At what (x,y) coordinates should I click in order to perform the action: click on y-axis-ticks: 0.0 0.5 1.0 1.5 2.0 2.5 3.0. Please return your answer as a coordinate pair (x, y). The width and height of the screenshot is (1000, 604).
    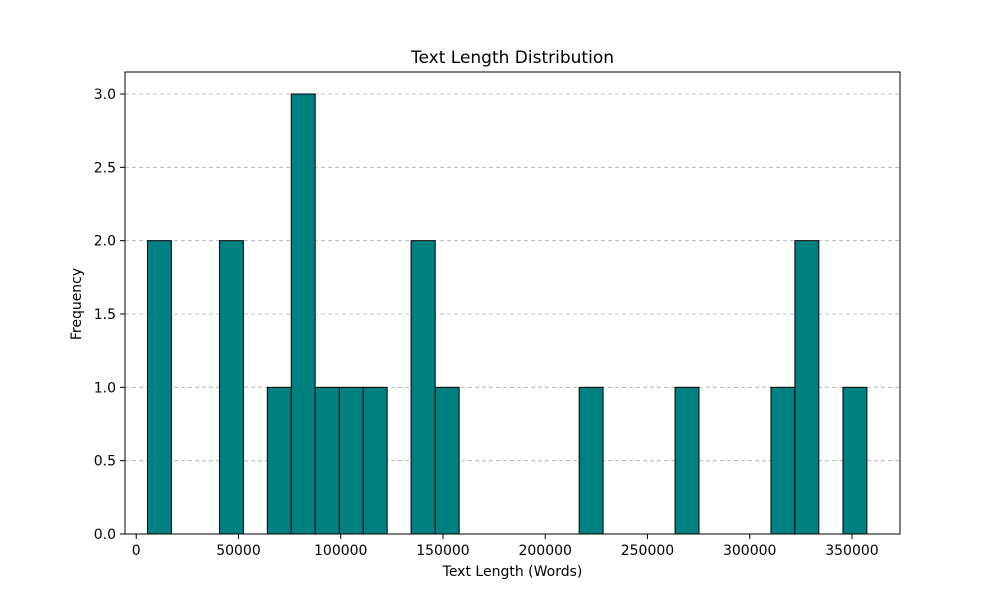
    Looking at the image, I should click on (109, 315).